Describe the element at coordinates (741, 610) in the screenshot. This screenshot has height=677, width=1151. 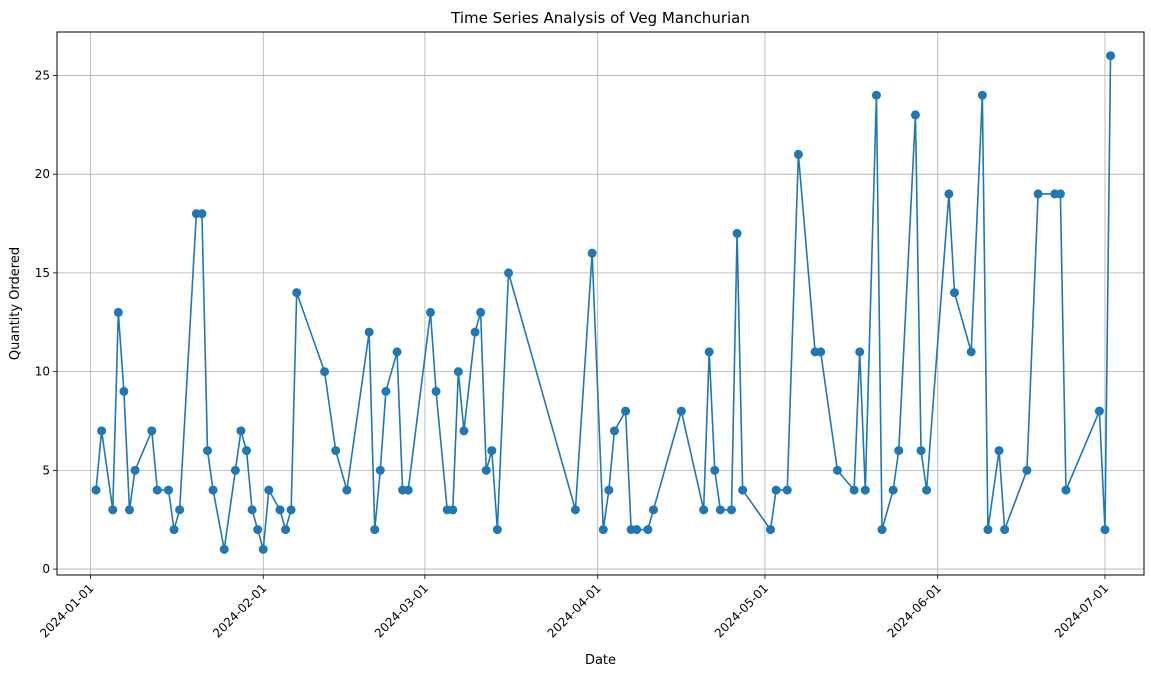
I see `x-tick-label: 2024-05-01` at that location.